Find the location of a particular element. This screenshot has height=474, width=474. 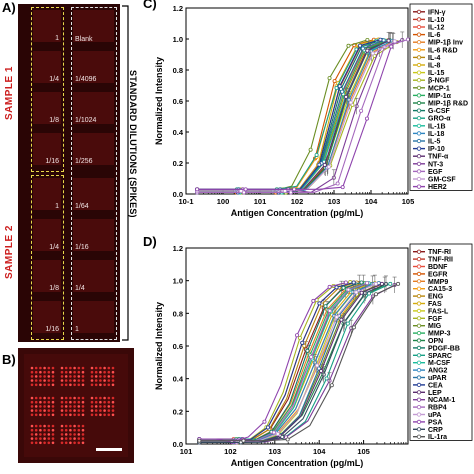

sample-dilution-label: 1/16 is located at coordinates (52, 329).